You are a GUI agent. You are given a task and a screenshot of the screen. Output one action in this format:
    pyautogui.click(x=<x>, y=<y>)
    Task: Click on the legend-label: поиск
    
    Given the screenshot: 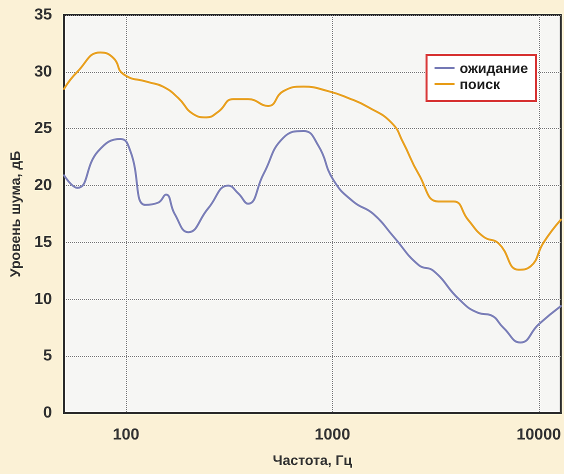 What is the action you would take?
    pyautogui.click(x=480, y=84)
    